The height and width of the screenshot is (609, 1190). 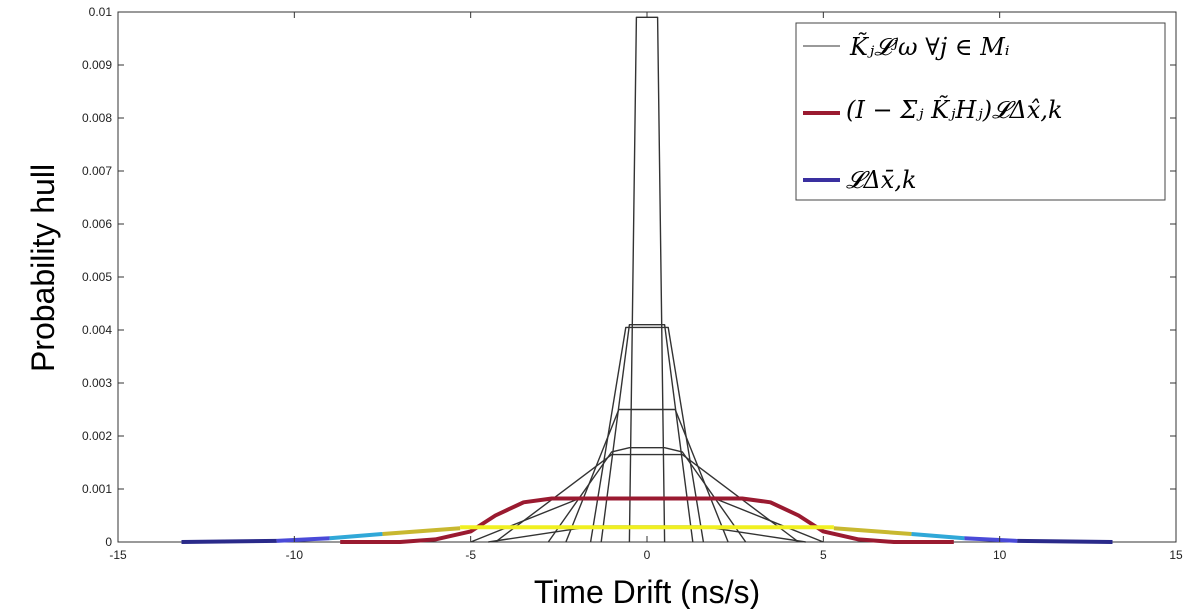 I want to click on x-tick-label: 10, so click(x=1000, y=555).